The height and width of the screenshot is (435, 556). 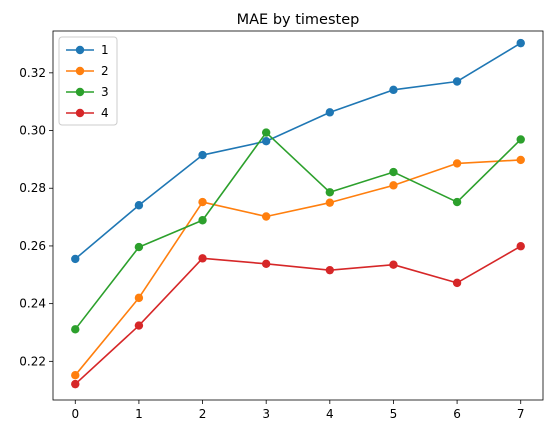 I want to click on x-axis: 0 1 2 3 4 5 6 7, so click(x=297, y=410).